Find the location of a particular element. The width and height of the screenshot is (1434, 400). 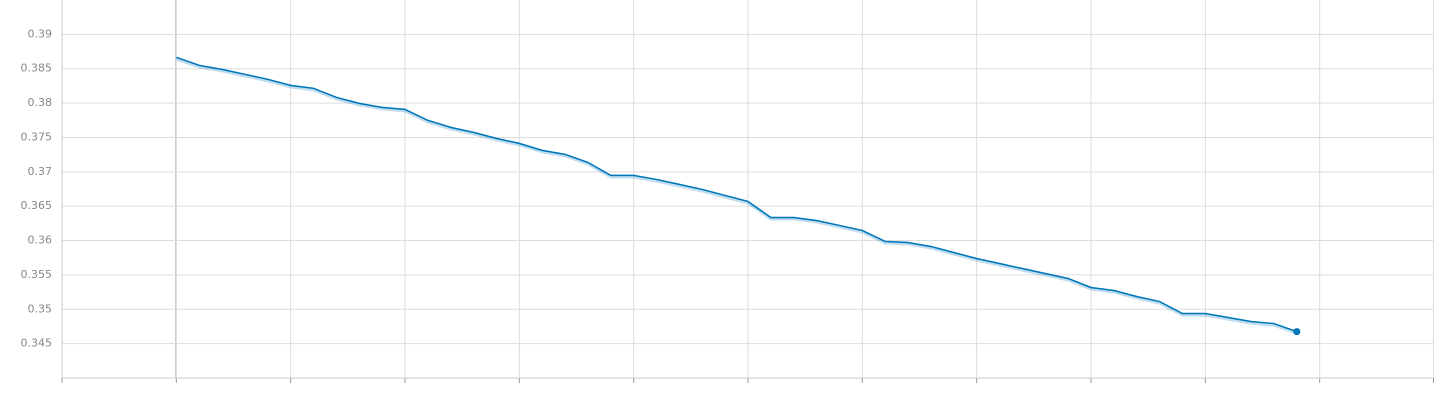

last-point is located at coordinates (1297, 332).